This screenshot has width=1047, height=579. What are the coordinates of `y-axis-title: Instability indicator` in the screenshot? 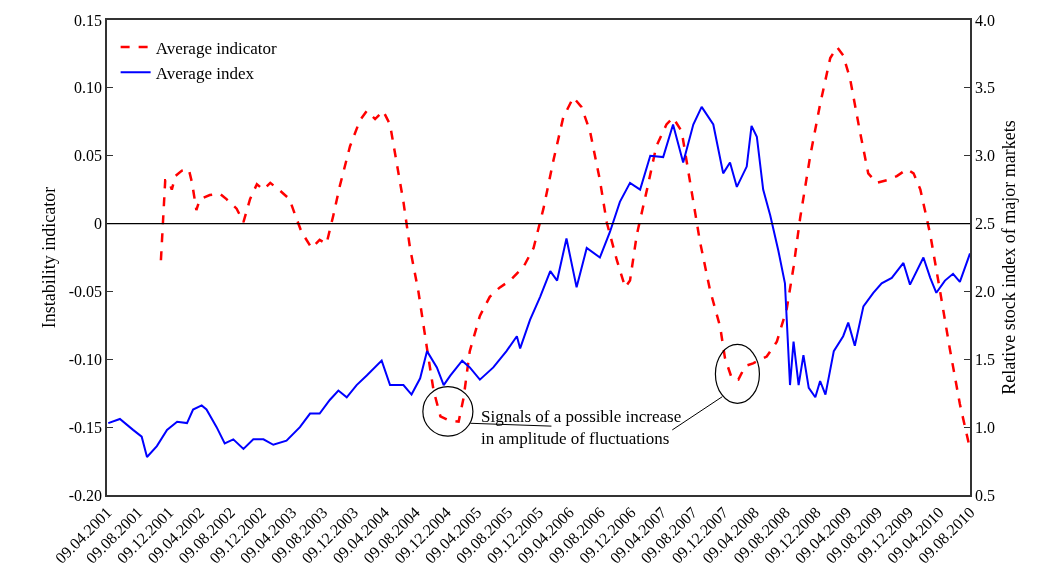 It's located at (49, 257).